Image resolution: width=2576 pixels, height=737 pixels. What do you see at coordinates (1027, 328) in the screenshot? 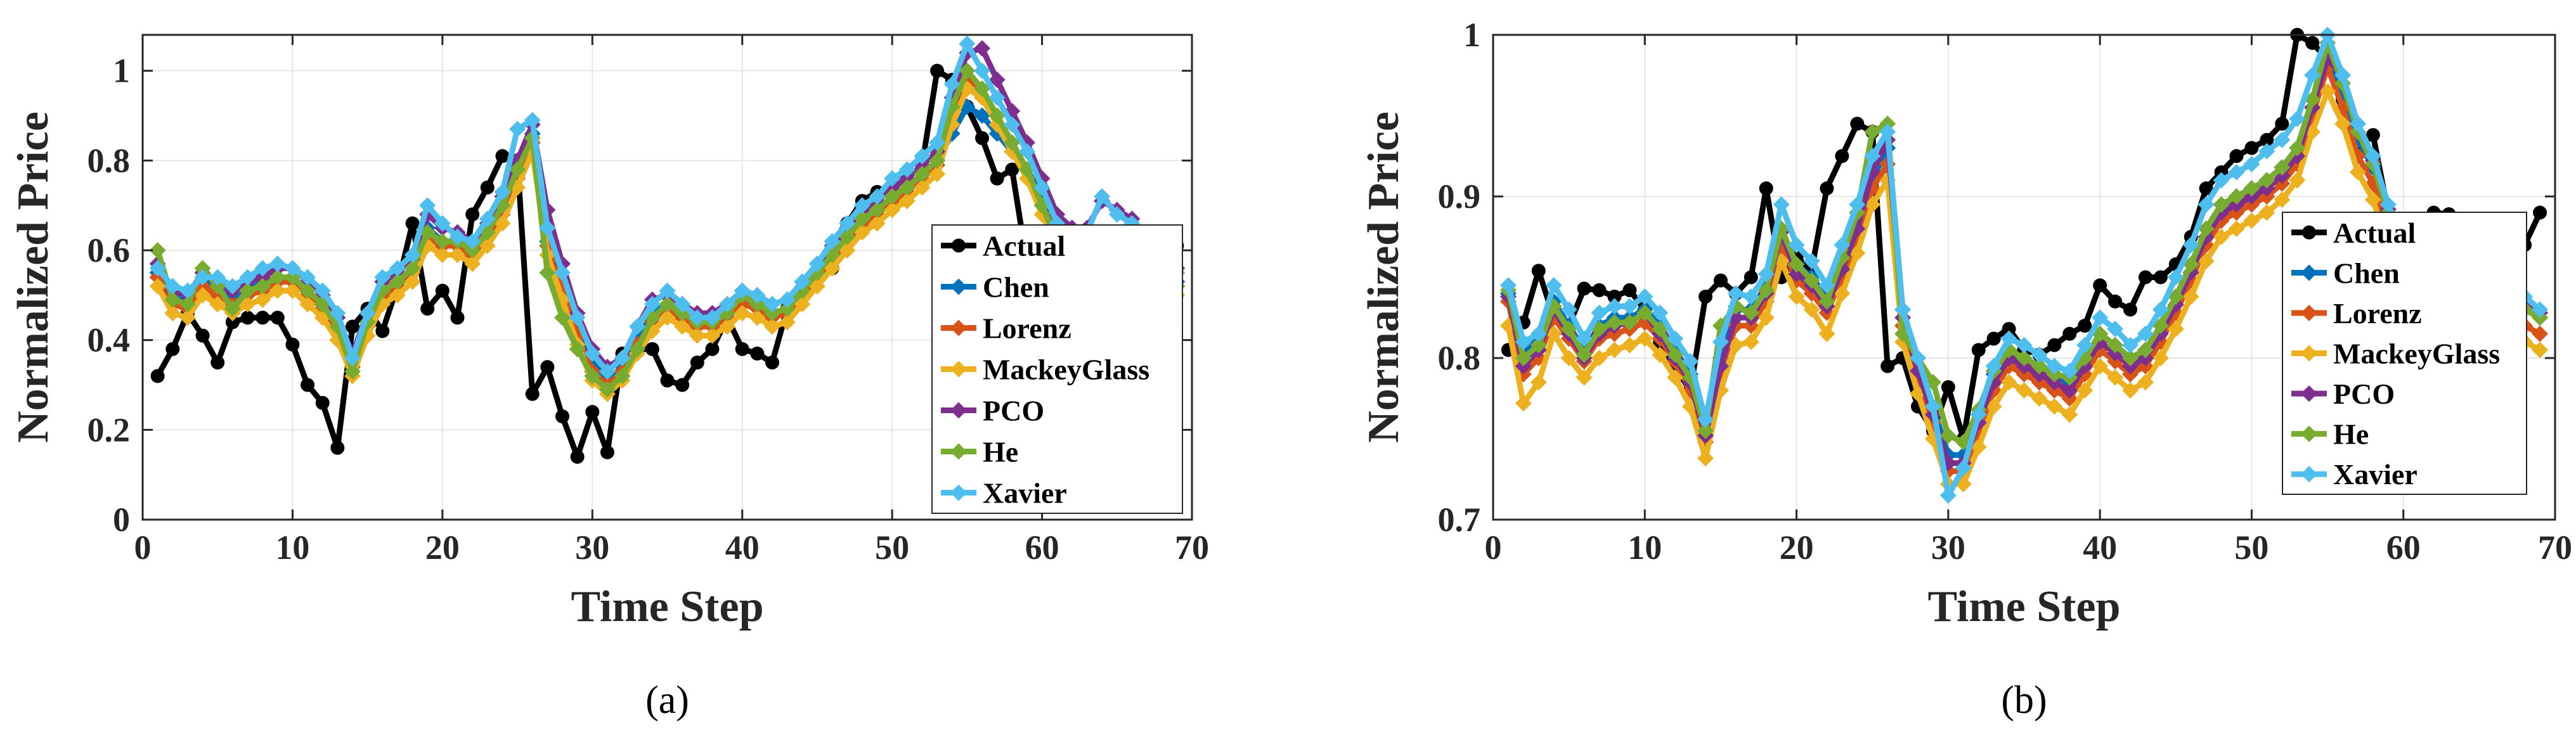
I see `legend-label: Lorenz` at bounding box center [1027, 328].